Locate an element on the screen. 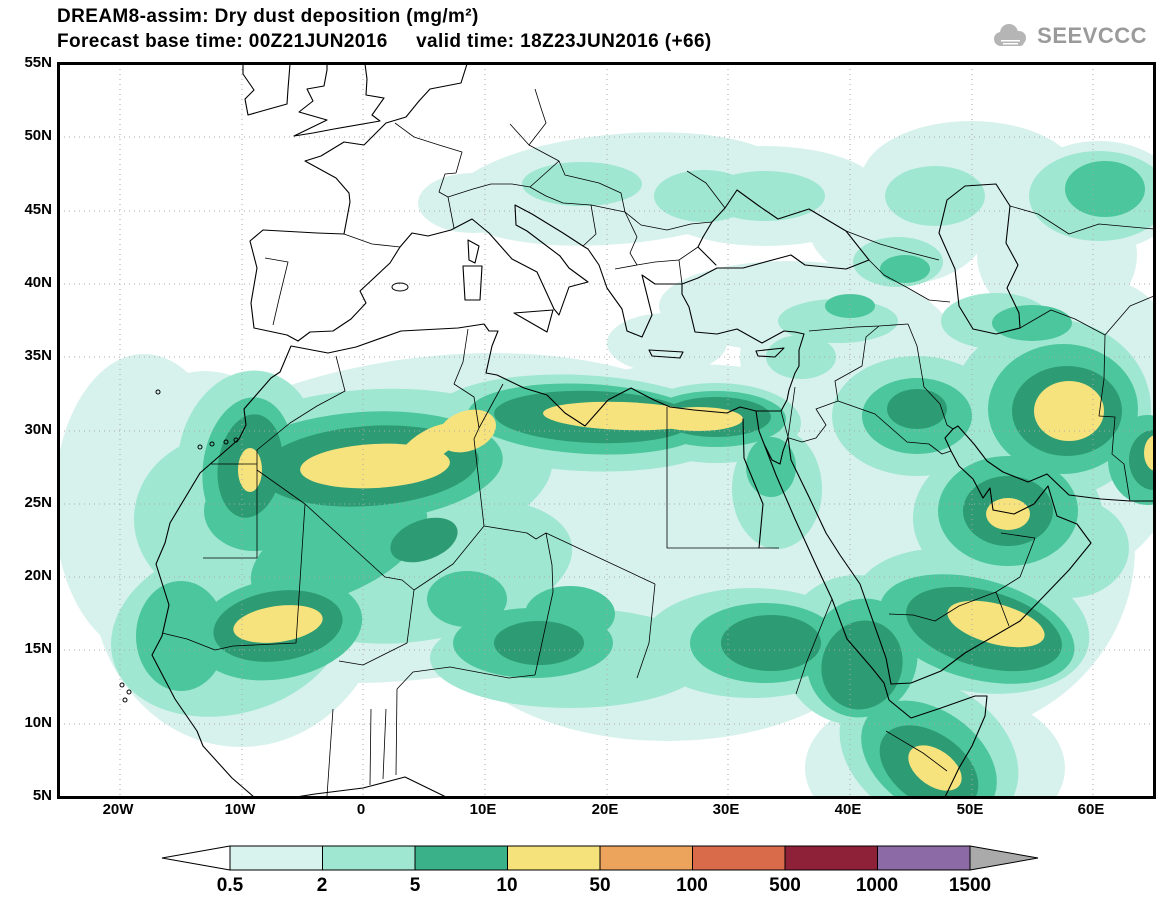  lon-label: 40E is located at coordinates (848, 809).